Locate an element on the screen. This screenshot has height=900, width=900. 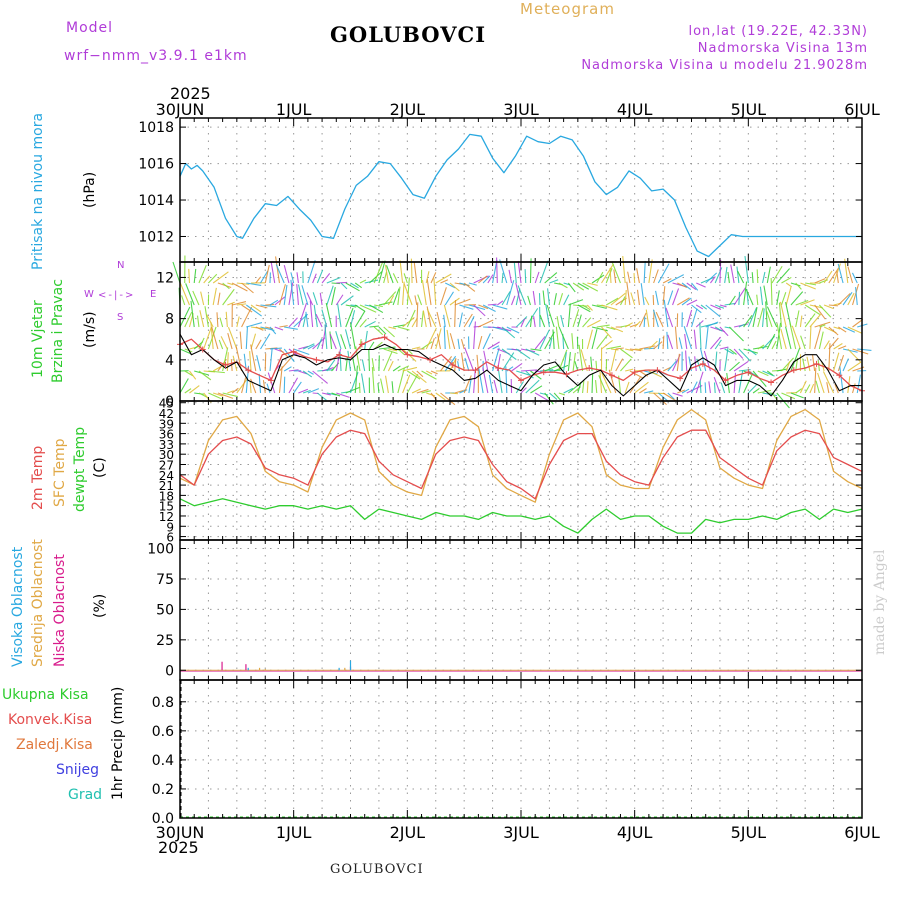
y-tick-label: 12 is located at coordinates (165, 278).